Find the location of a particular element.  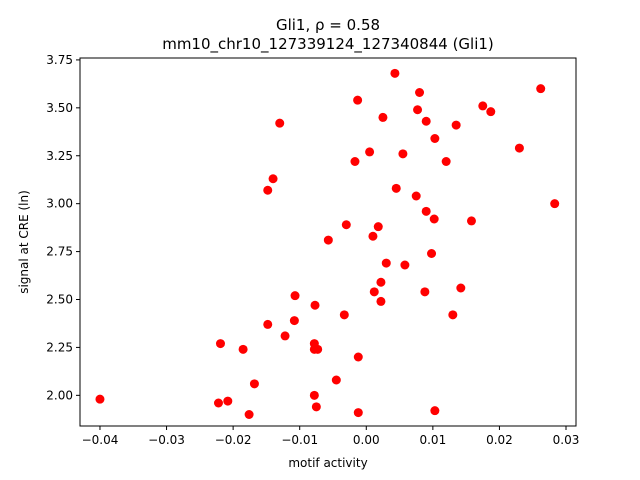

x-tick-label: −0.01 is located at coordinates (299, 440).